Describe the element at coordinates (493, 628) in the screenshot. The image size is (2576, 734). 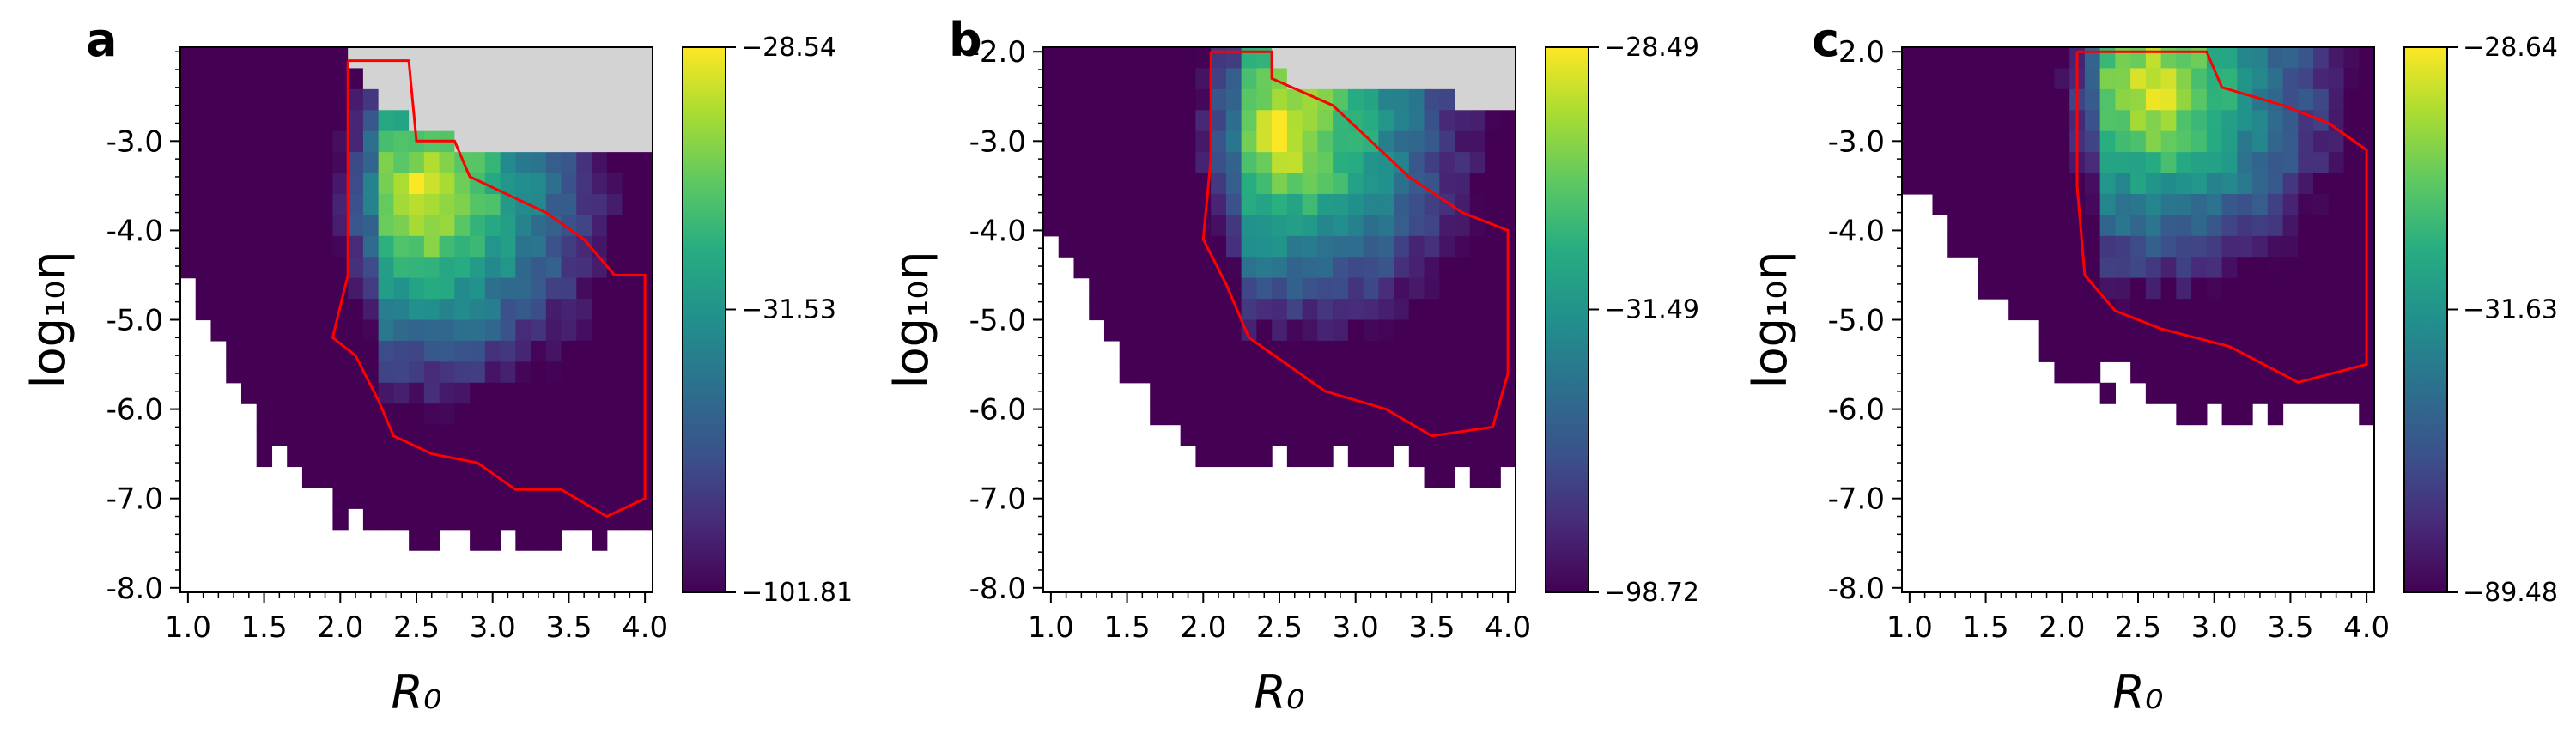
I see `x-tick-label: 3.0` at that location.